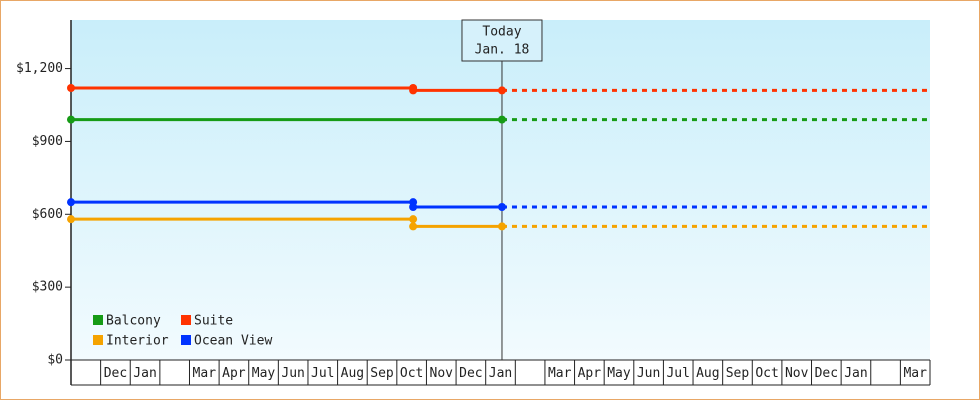 This screenshot has height=400, width=980. What do you see at coordinates (133, 321) in the screenshot?
I see `legend-label: Balcony` at bounding box center [133, 321].